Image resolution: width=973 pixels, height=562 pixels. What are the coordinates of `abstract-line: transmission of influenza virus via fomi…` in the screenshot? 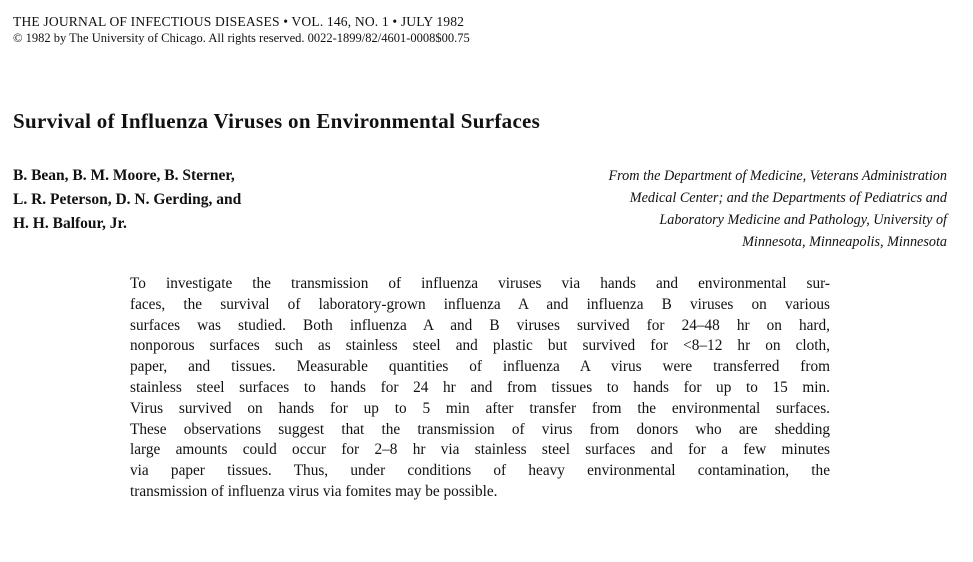 It's located at (314, 491).